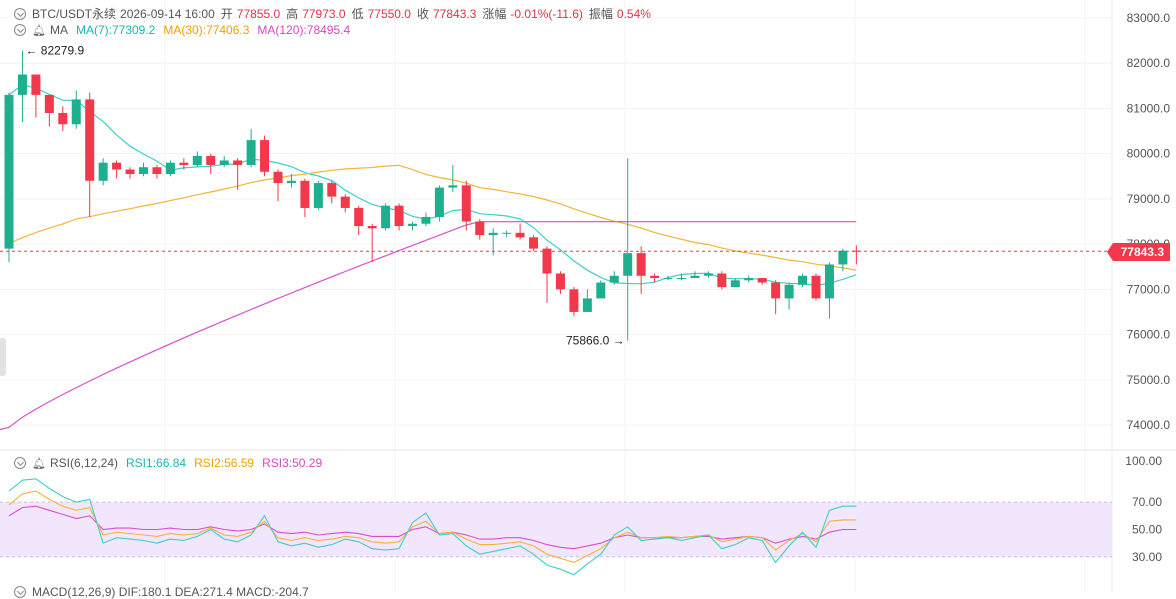 This screenshot has height=599, width=1176. Describe the element at coordinates (633, 13) in the screenshot. I see `amplitude-value: 0.54%` at that location.